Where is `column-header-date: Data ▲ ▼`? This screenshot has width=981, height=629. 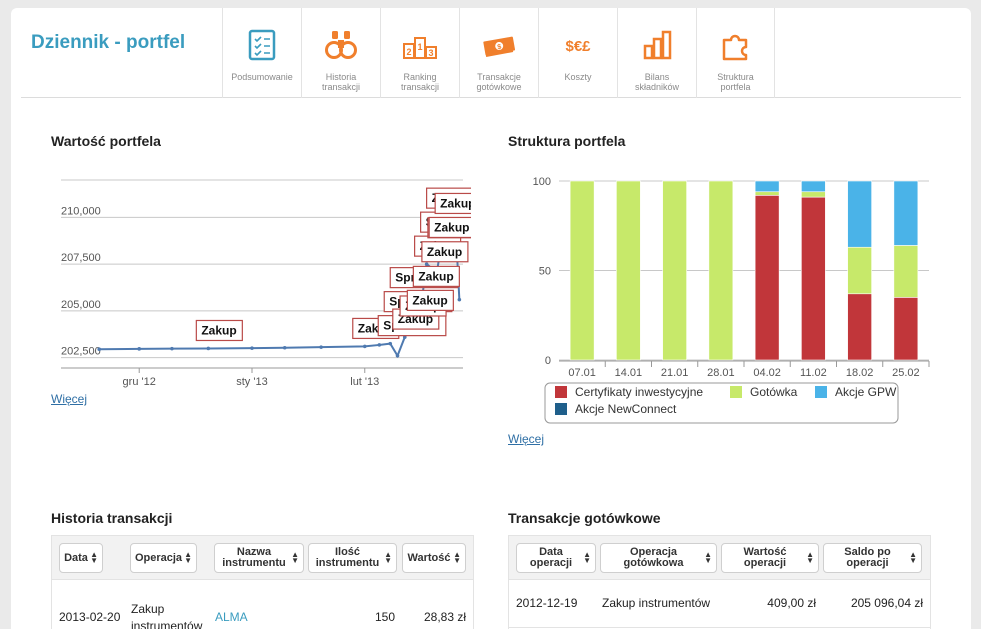
column-header-date: Data ▲ ▼ is located at coordinates (81, 558).